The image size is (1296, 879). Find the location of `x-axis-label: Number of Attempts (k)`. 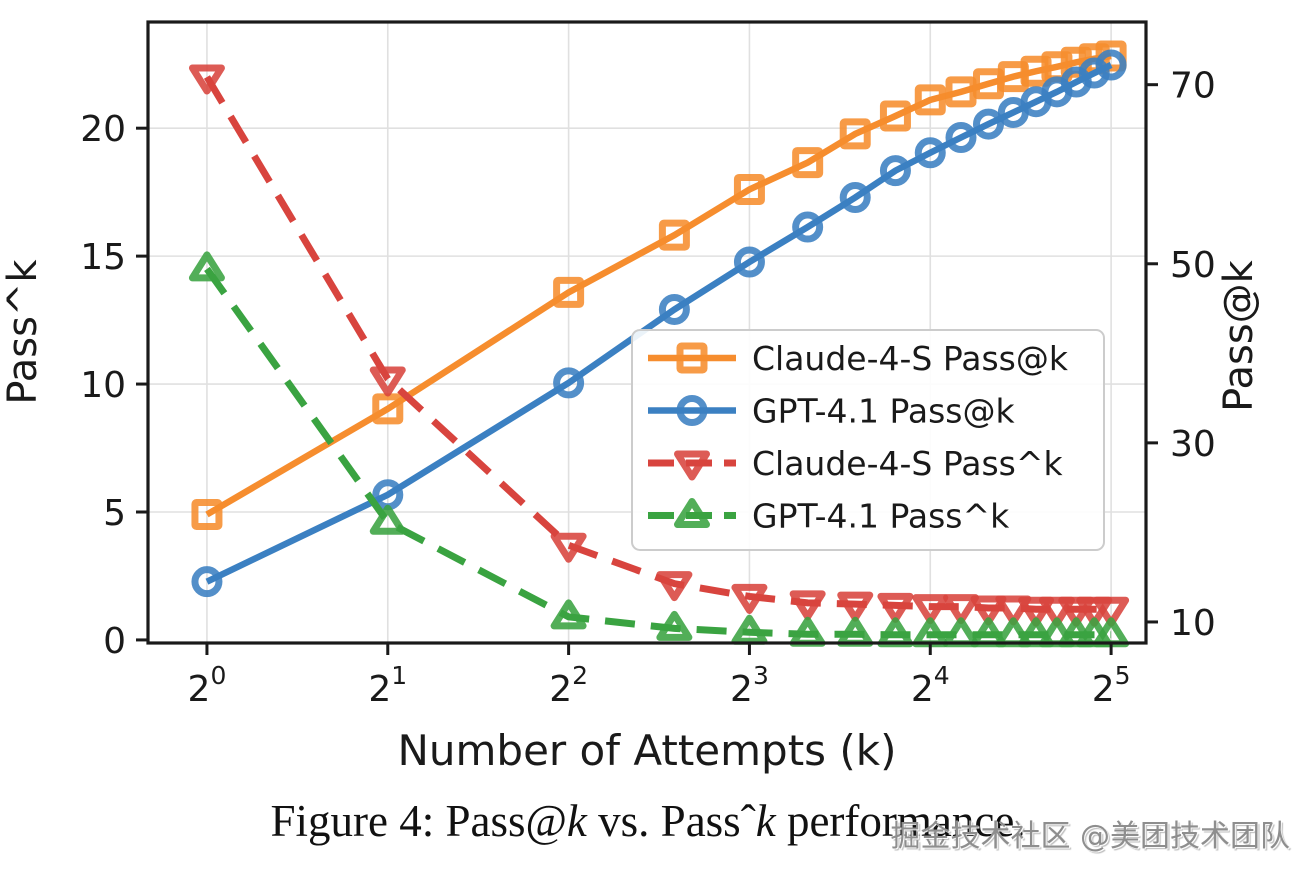

x-axis-label: Number of Attempts (k) is located at coordinates (646, 750).